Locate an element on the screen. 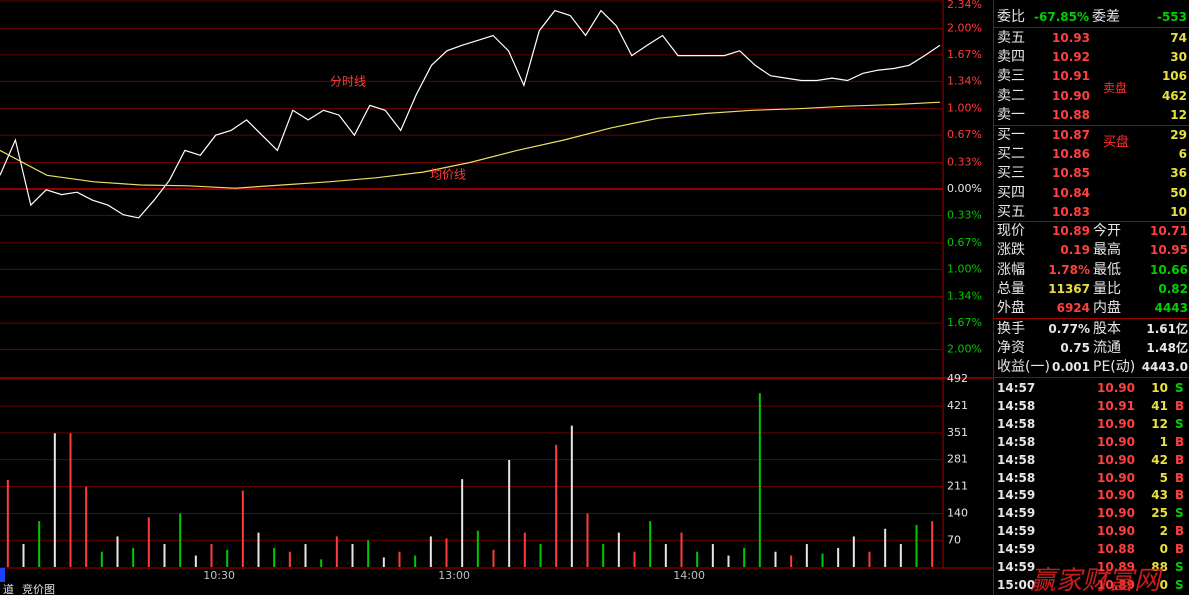 The image size is (1189, 595). tab: 竞价图 is located at coordinates (38, 588).